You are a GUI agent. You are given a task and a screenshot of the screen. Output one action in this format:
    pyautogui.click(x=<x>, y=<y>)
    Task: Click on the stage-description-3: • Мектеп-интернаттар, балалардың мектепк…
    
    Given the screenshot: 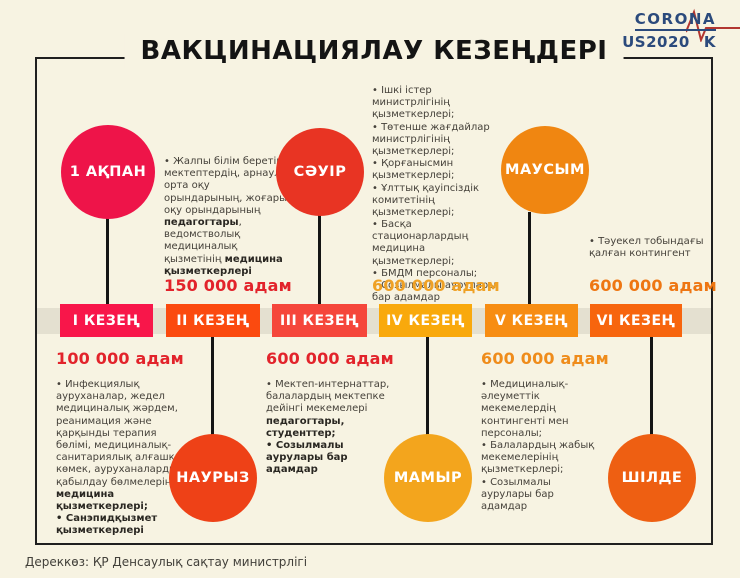 What is the action you would take?
    pyautogui.click(x=328, y=427)
    